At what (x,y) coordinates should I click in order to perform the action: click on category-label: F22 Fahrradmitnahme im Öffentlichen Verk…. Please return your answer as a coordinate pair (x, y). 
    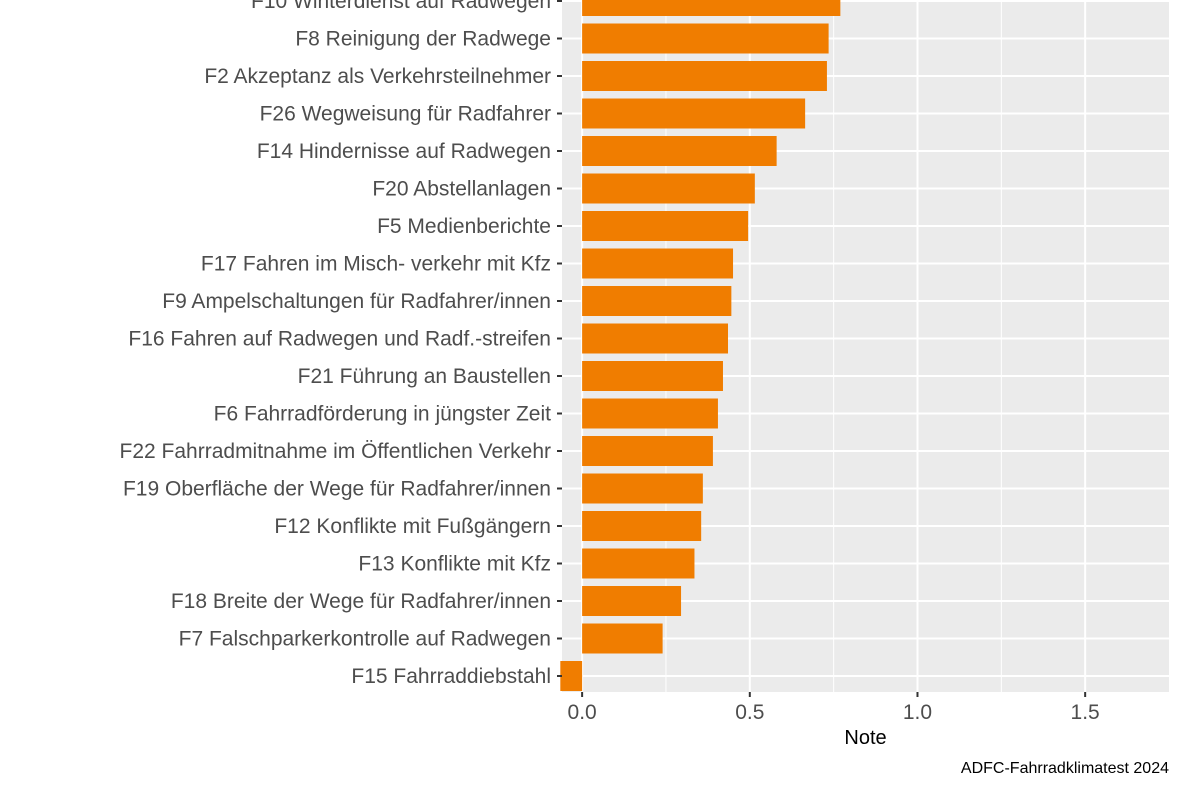
    Looking at the image, I should click on (335, 451).